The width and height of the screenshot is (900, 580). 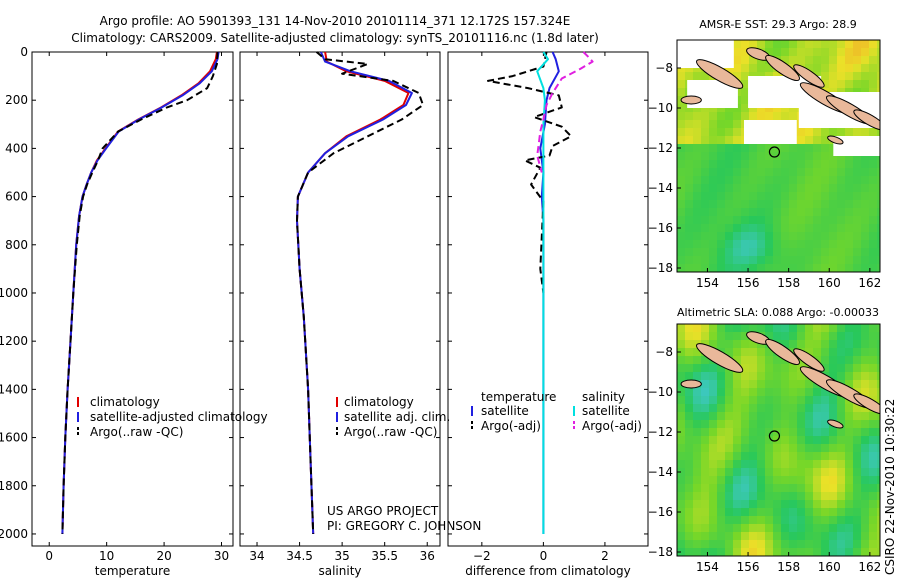 What do you see at coordinates (869, 283) in the screenshot?
I see `x-tick-label: 162` at bounding box center [869, 283].